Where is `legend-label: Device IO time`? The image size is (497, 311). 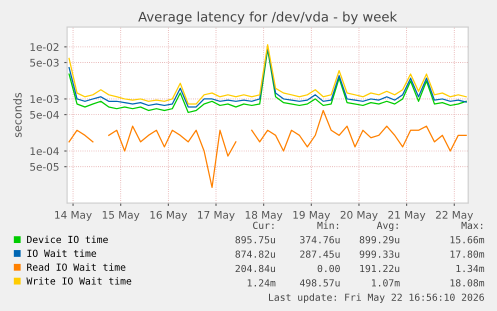 legend-label: Device IO time is located at coordinates (67, 240).